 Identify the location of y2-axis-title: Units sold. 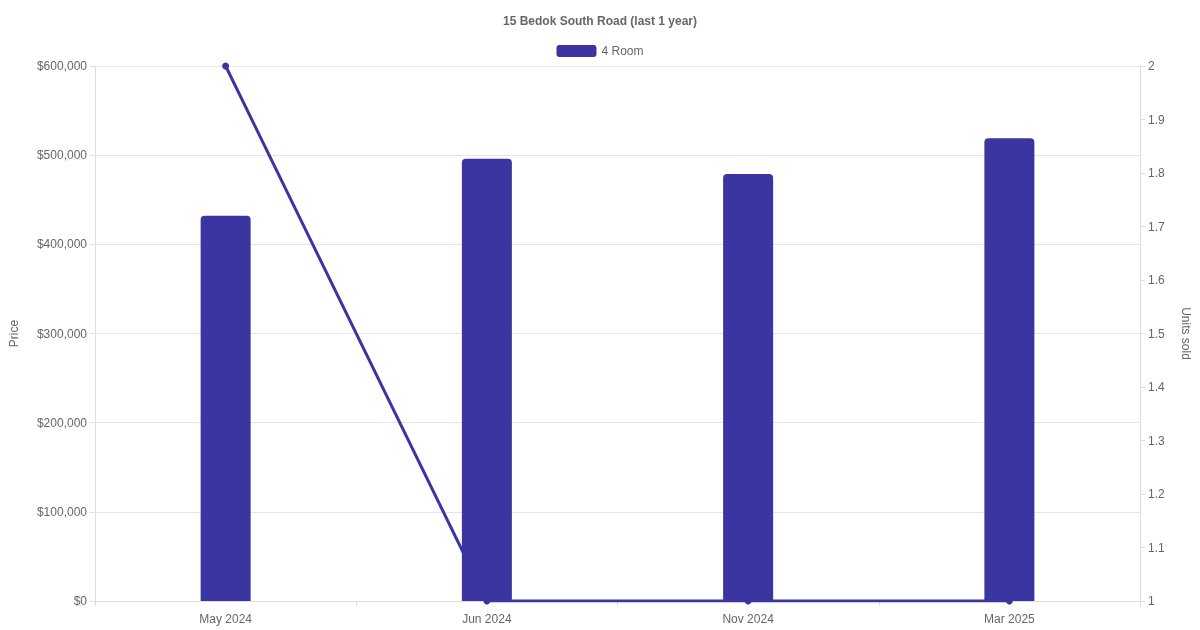
(1186, 333).